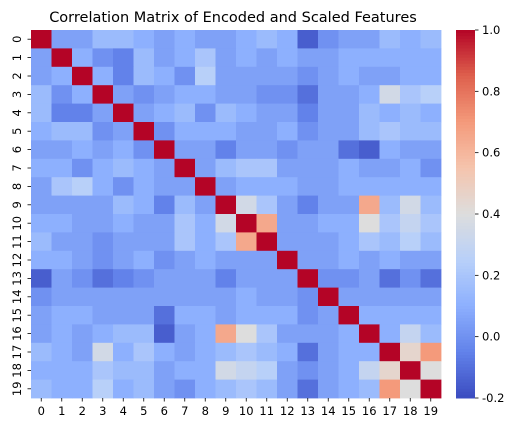  Describe the element at coordinates (225, 411) in the screenshot. I see `x-tick-label: 9` at that location.